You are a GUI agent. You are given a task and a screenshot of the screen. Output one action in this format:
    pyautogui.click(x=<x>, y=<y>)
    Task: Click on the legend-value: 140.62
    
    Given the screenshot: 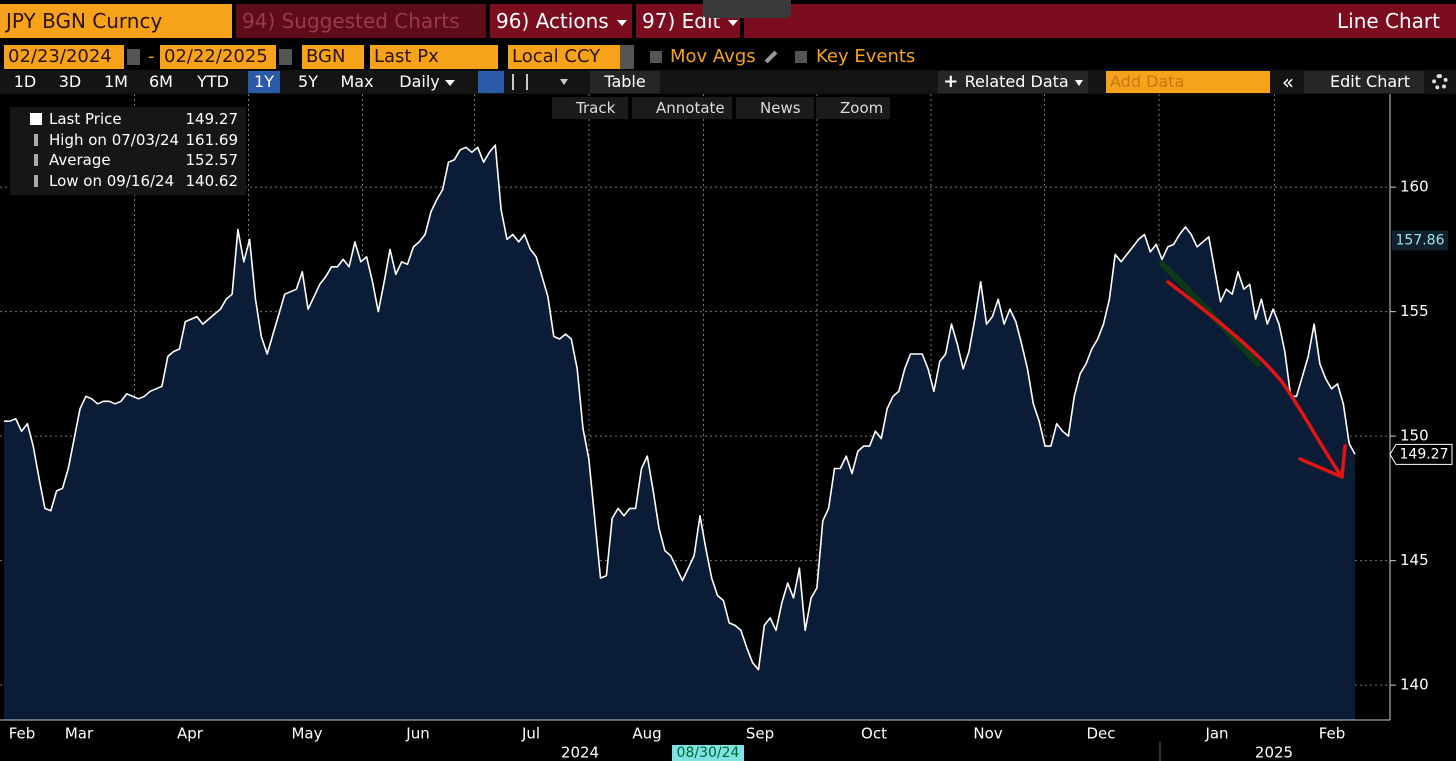 What is the action you would take?
    pyautogui.click(x=212, y=180)
    